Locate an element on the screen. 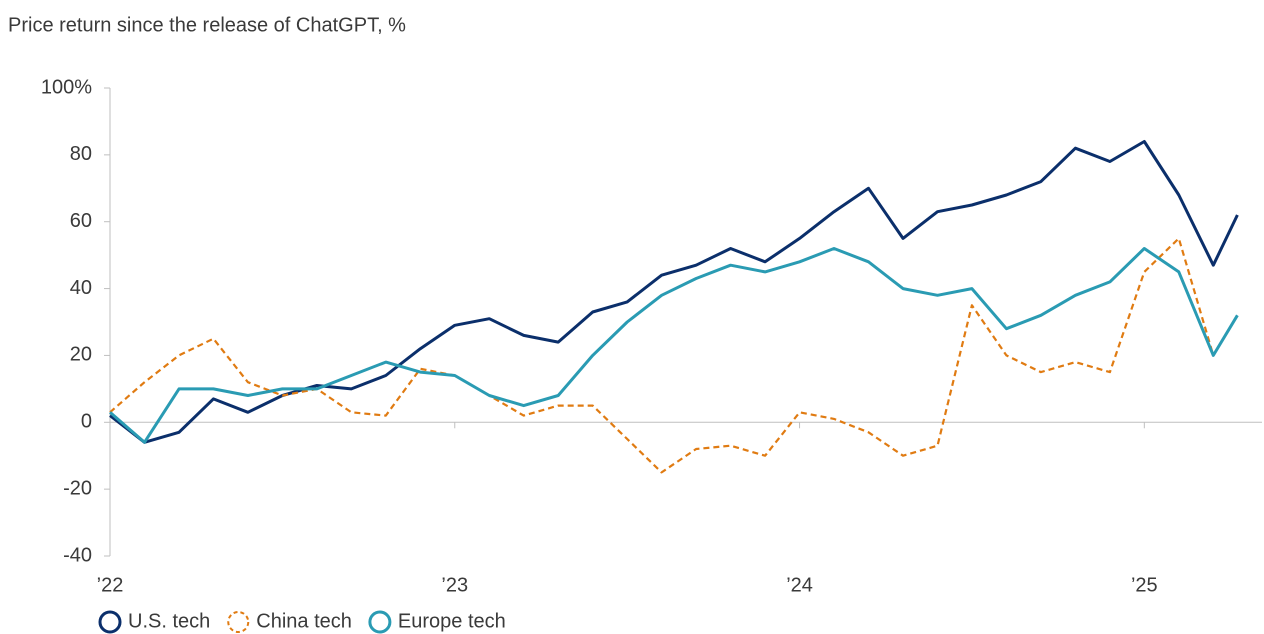  y-tick-label: -40 is located at coordinates (77, 555).